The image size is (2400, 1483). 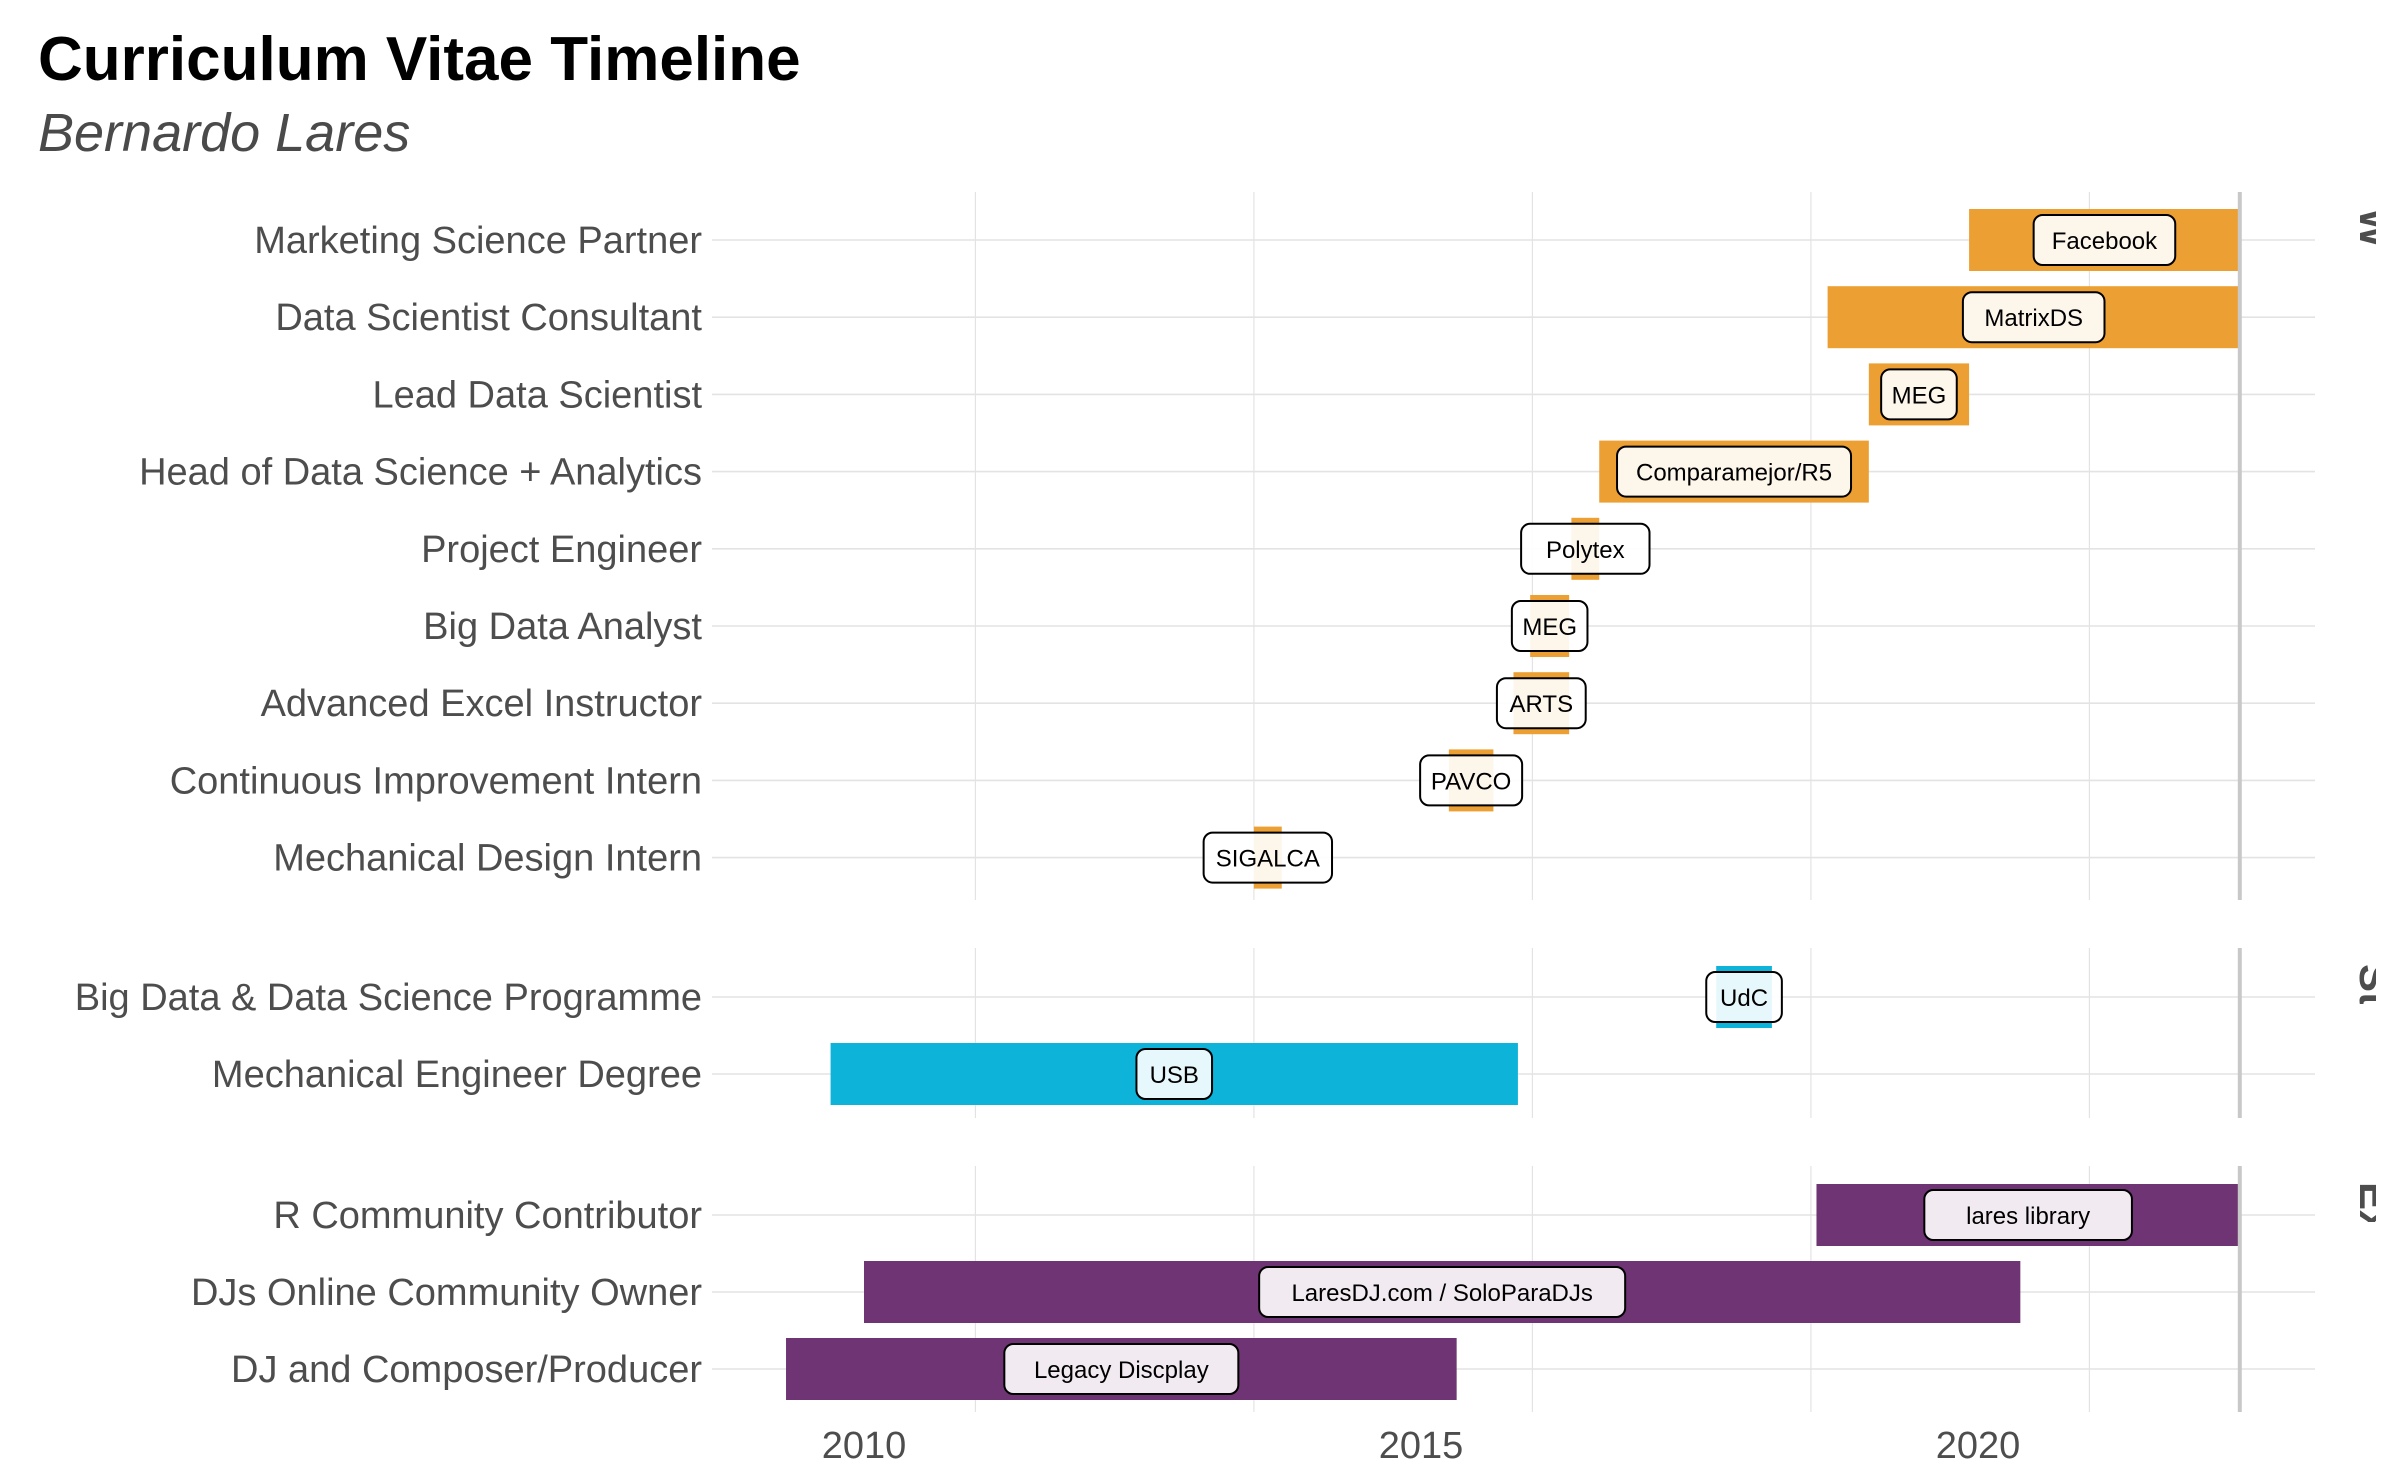 What do you see at coordinates (2374, 378) in the screenshot?
I see `facet-strip-label: Work Experience` at bounding box center [2374, 378].